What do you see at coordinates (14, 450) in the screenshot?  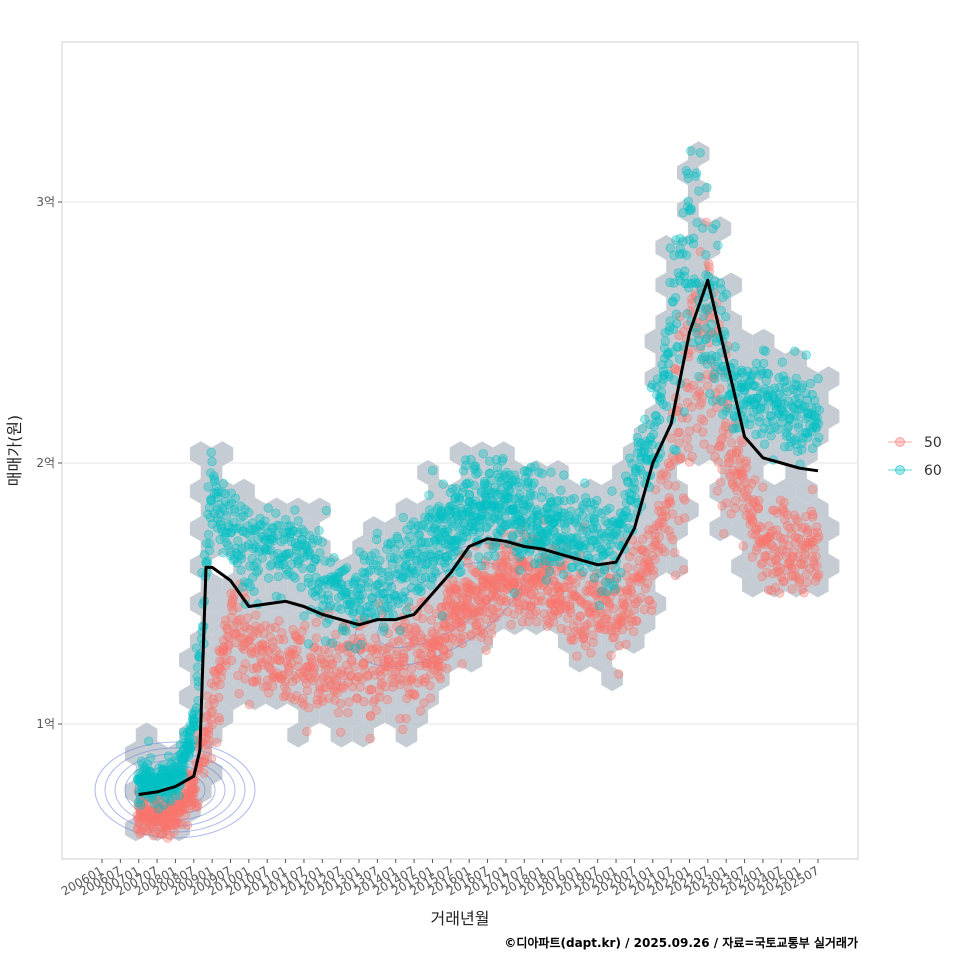 I see `y-axis-title: 매매가(원)` at bounding box center [14, 450].